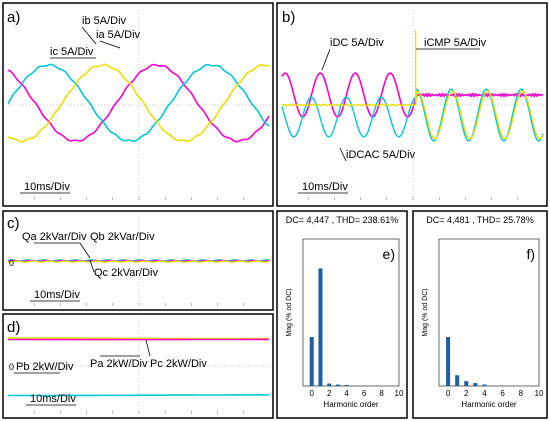 The height and width of the screenshot is (421, 550). I want to click on chart-title-e: DC= 4,447 , THD= 238.61%, so click(342, 220).